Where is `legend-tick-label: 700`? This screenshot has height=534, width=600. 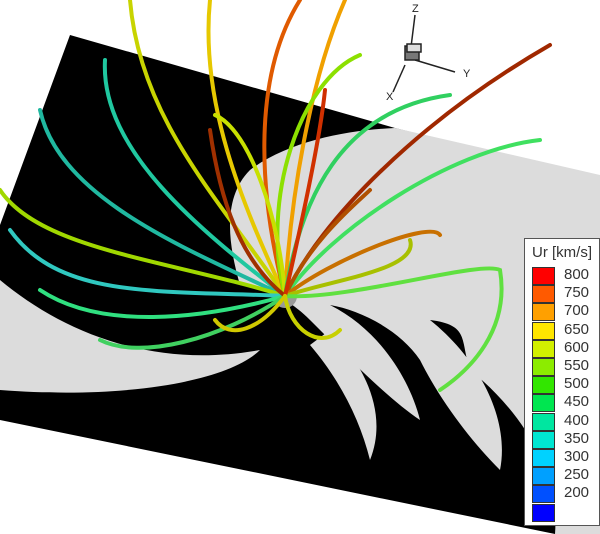 legend-tick-label: 700 is located at coordinates (577, 311).